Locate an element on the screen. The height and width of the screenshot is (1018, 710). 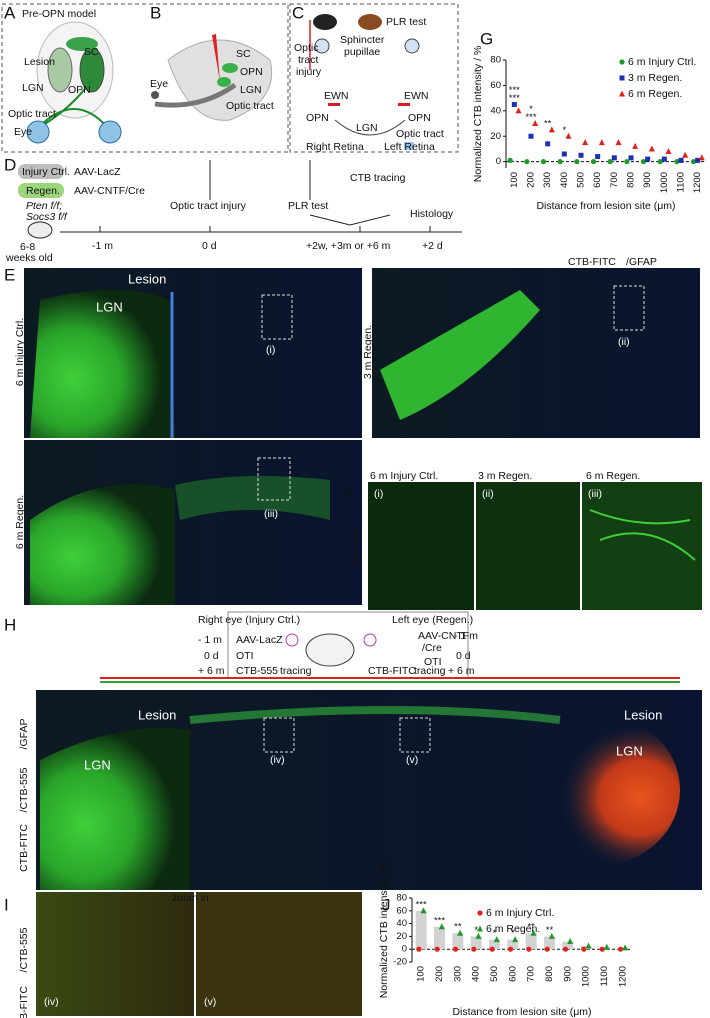
label: Pre-OPN model is located at coordinates (59, 14).